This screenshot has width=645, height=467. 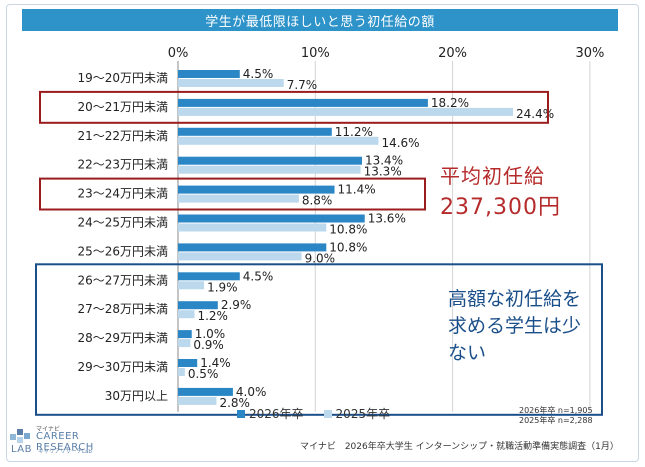 What do you see at coordinates (136, 396) in the screenshot?
I see `category-label: 30万円以上` at bounding box center [136, 396].